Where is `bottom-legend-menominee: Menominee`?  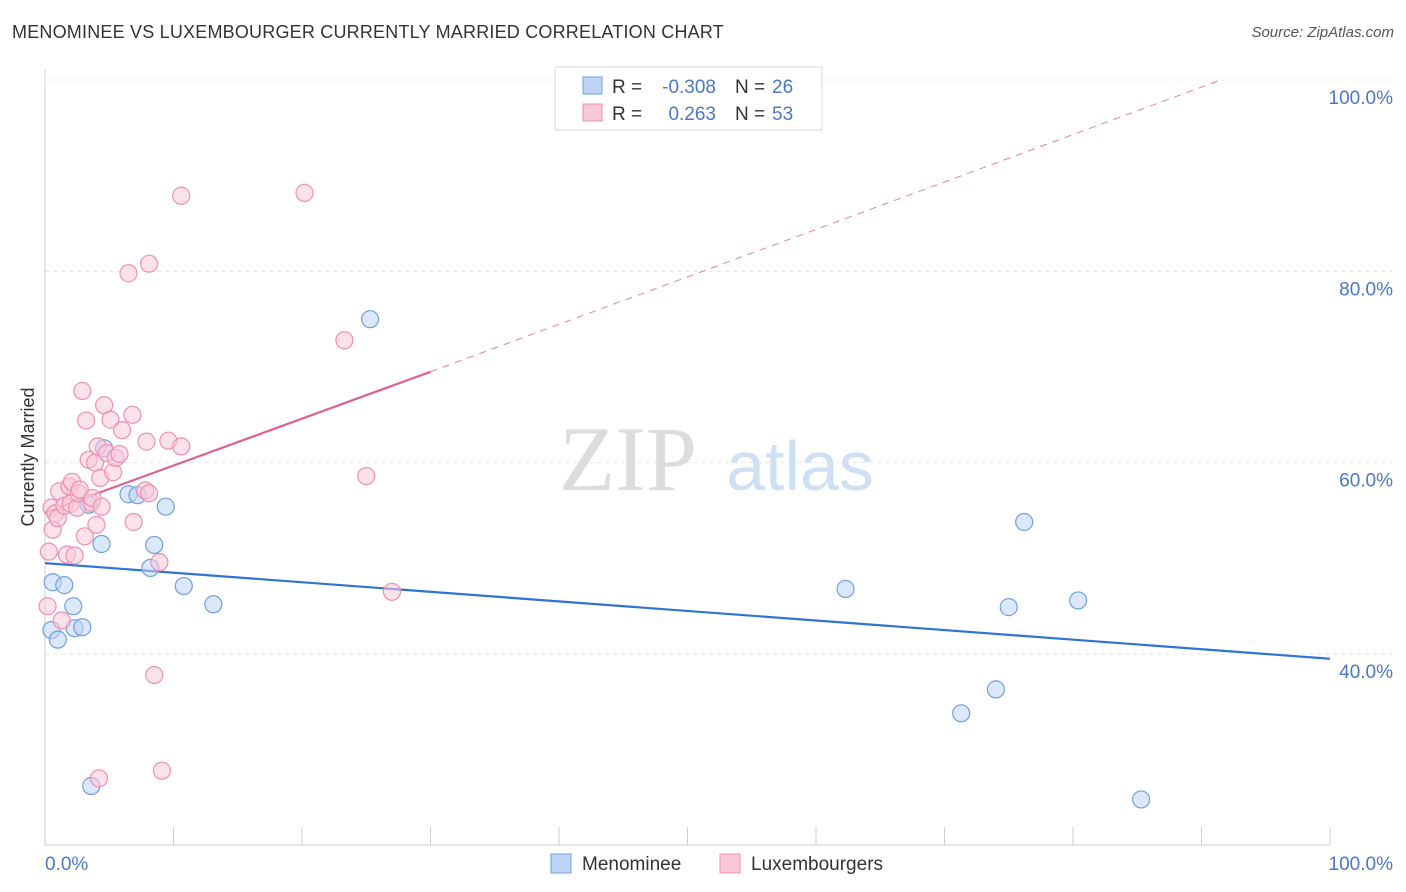 bottom-legend-menominee: Menominee is located at coordinates (631, 864).